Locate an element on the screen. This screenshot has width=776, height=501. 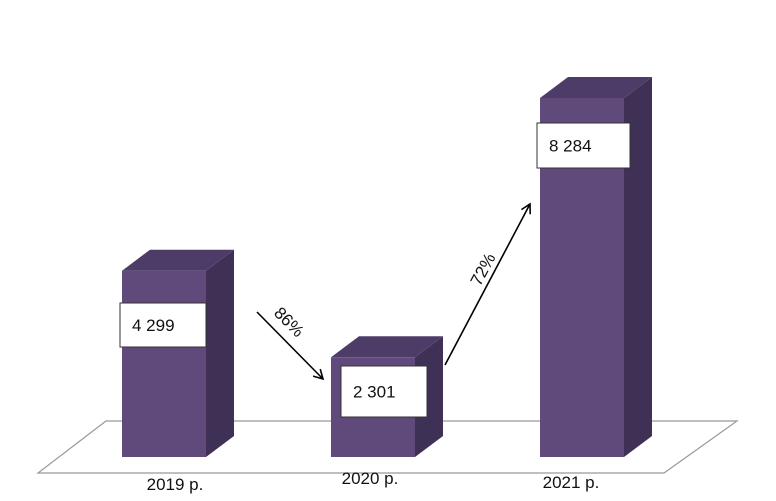
bar-front-face is located at coordinates (164, 363).